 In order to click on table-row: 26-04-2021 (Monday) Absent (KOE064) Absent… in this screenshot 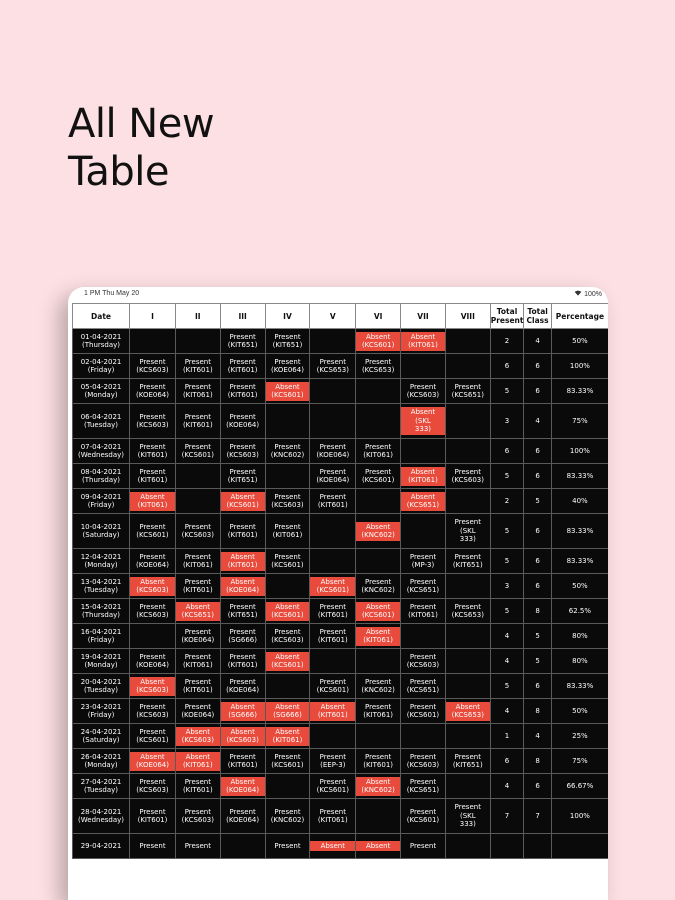, I will do `click(340, 761)`.